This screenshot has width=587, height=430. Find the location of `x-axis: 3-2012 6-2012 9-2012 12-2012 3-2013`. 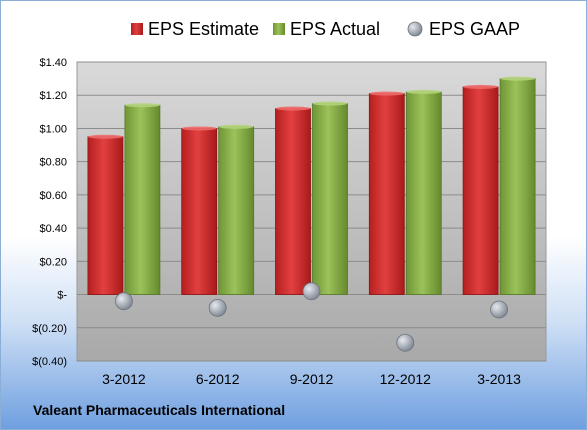

x-axis: 3-2012 6-2012 9-2012 12-2012 3-2013 is located at coordinates (311, 379).